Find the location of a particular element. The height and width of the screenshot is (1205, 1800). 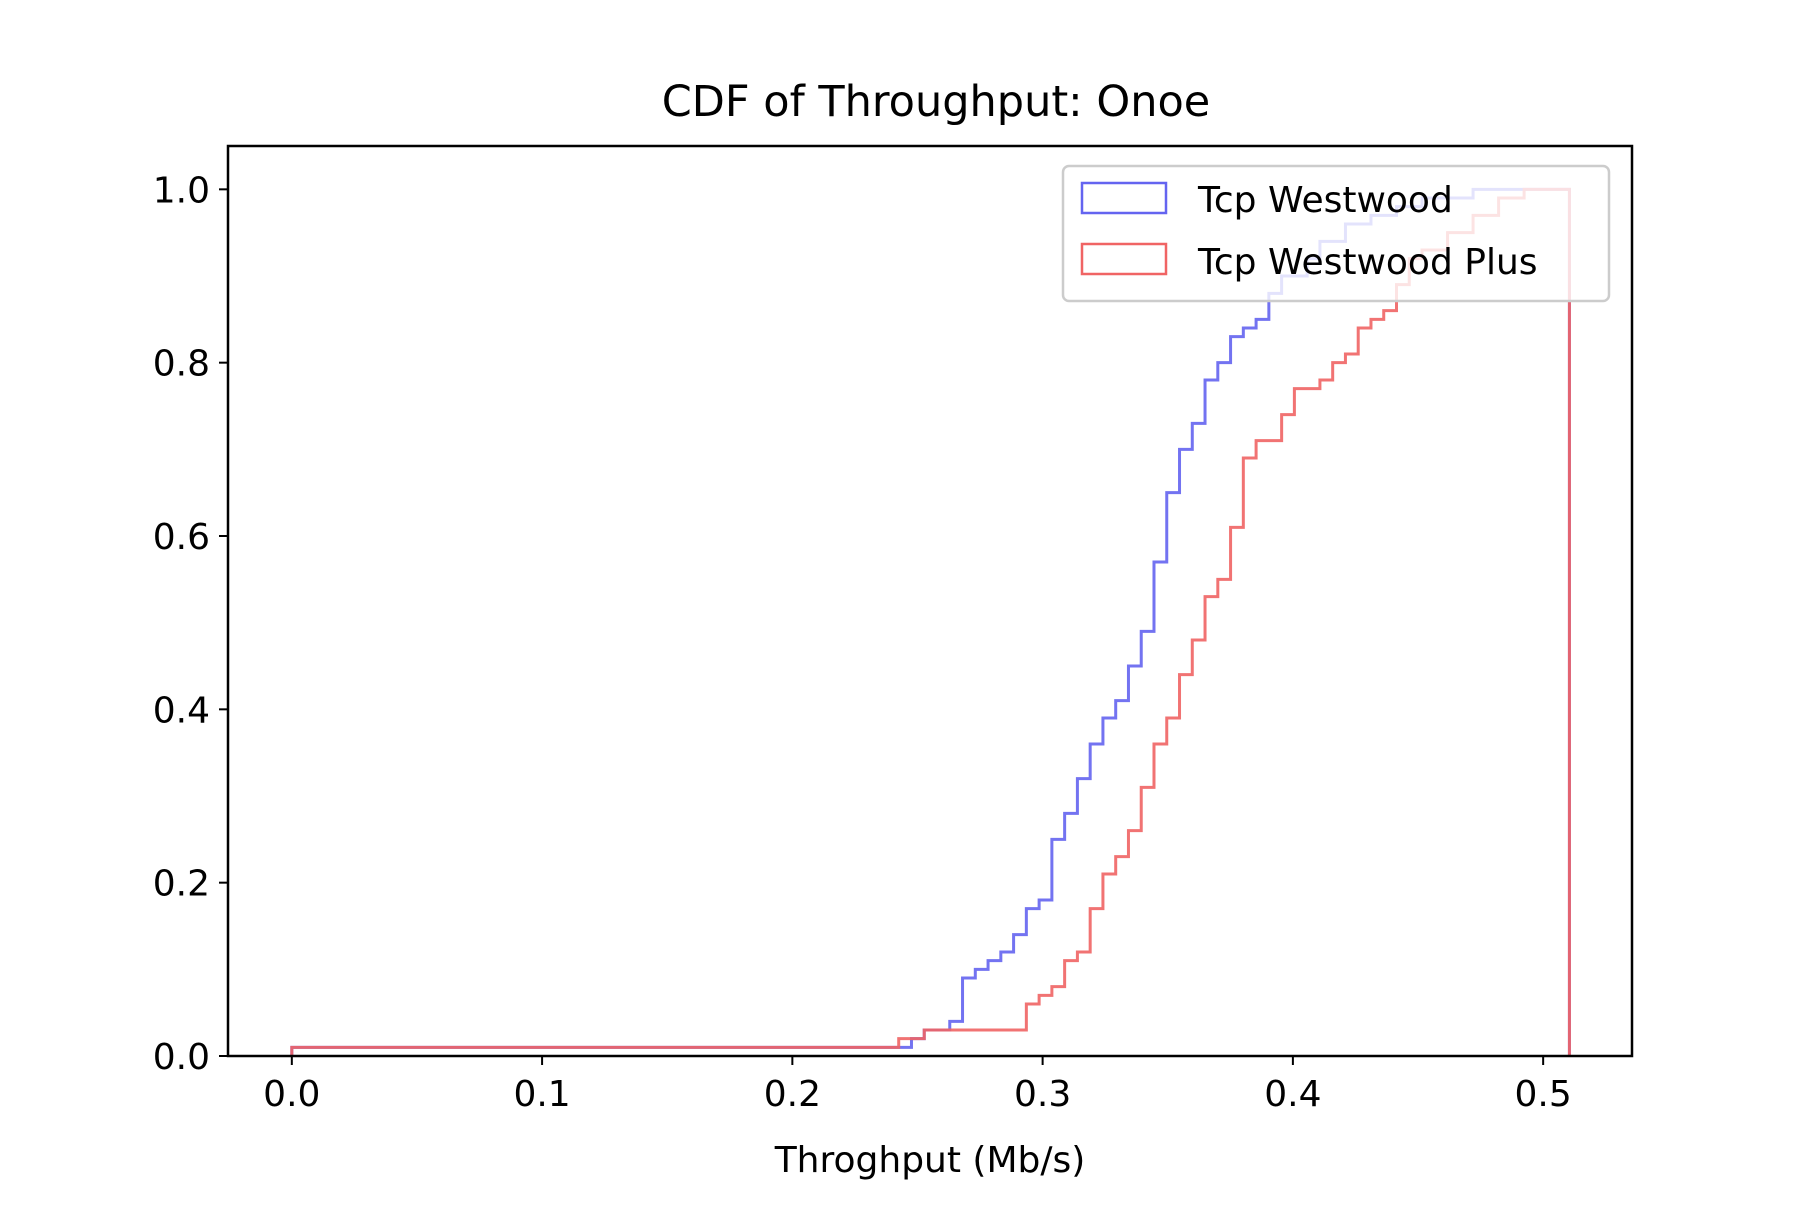

y-tick-label: 0.6 is located at coordinates (181, 537).